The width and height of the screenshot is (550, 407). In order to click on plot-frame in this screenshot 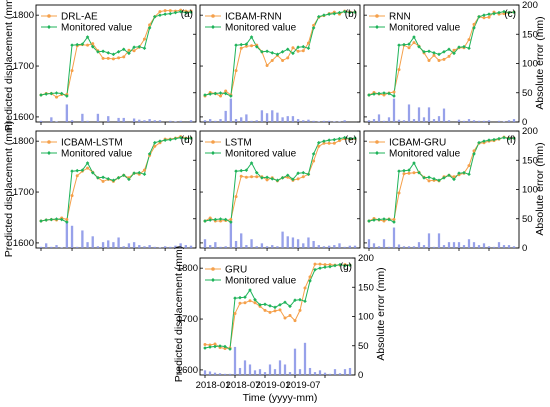, I will do `click(441, 63)`.